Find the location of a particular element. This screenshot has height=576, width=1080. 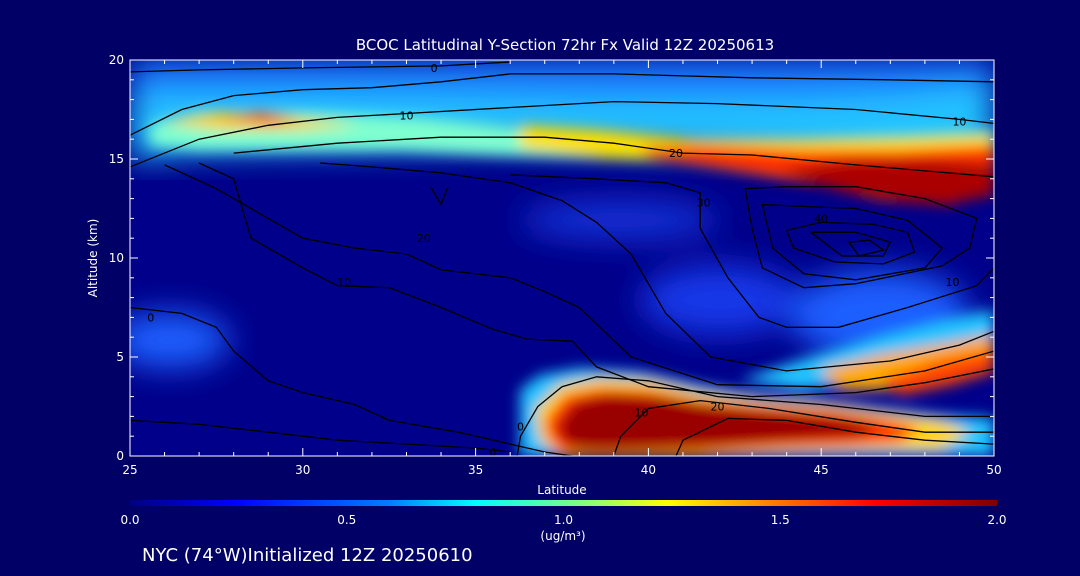

x-tick-label: 40 is located at coordinates (648, 470).